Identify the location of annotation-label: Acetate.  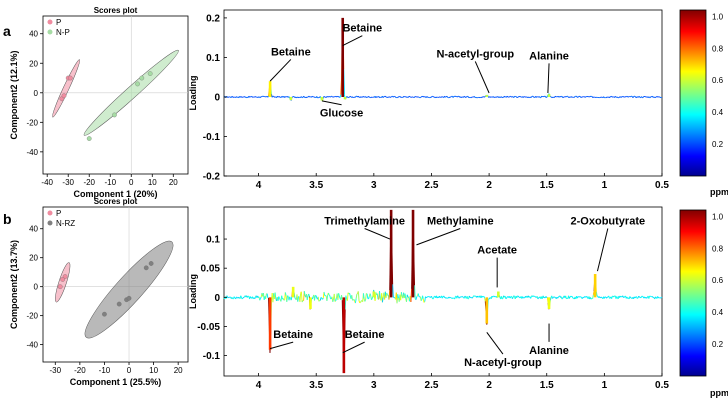
(497, 251).